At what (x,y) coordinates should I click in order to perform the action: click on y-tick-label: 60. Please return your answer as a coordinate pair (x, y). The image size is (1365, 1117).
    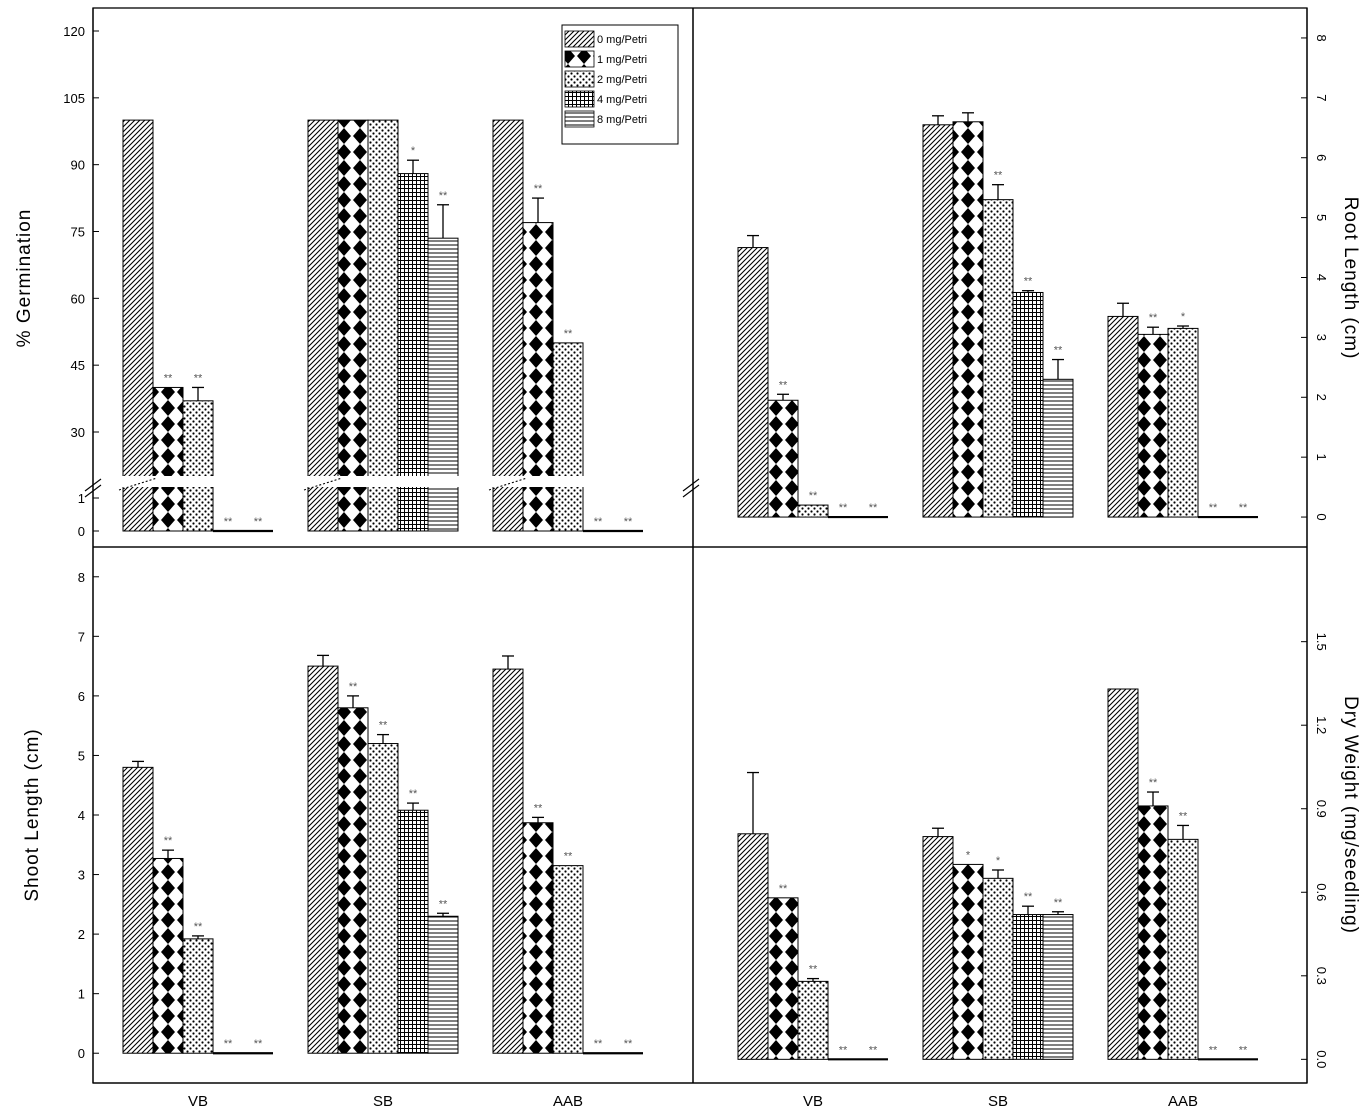
    Looking at the image, I should click on (78, 298).